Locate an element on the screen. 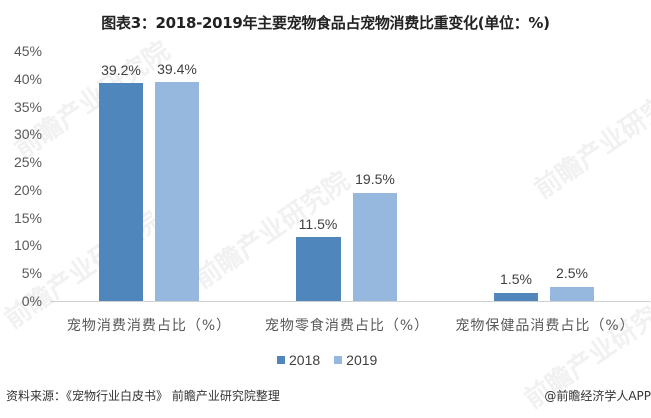 Image resolution: width=651 pixels, height=418 pixels. legend-item-2019: 2019 is located at coordinates (355, 360).